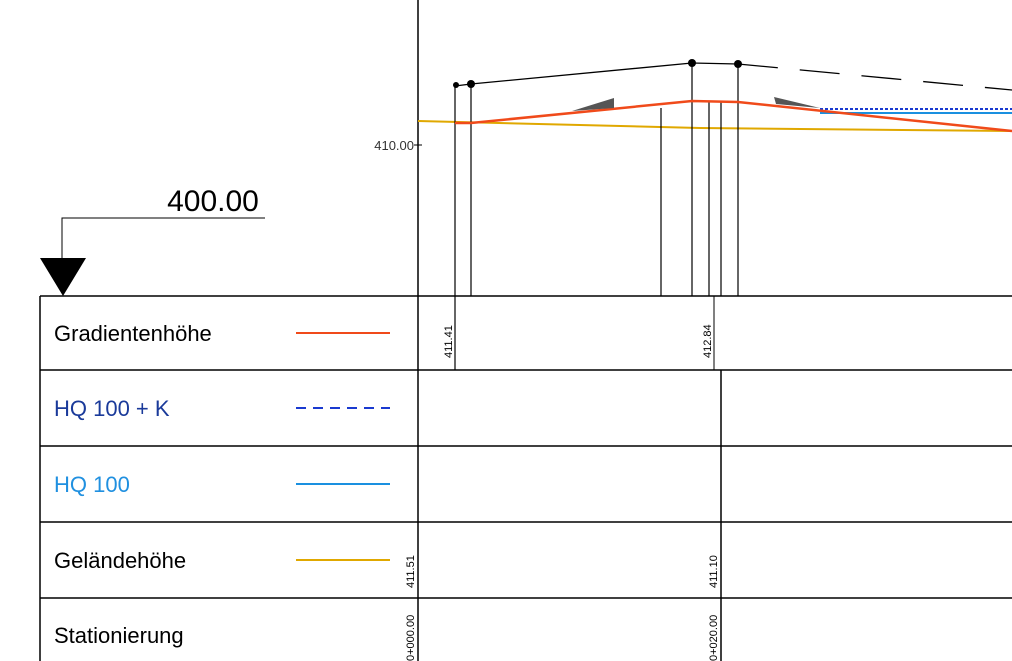 The height and width of the screenshot is (661, 1012). I want to click on top-line, so click(596, 74).